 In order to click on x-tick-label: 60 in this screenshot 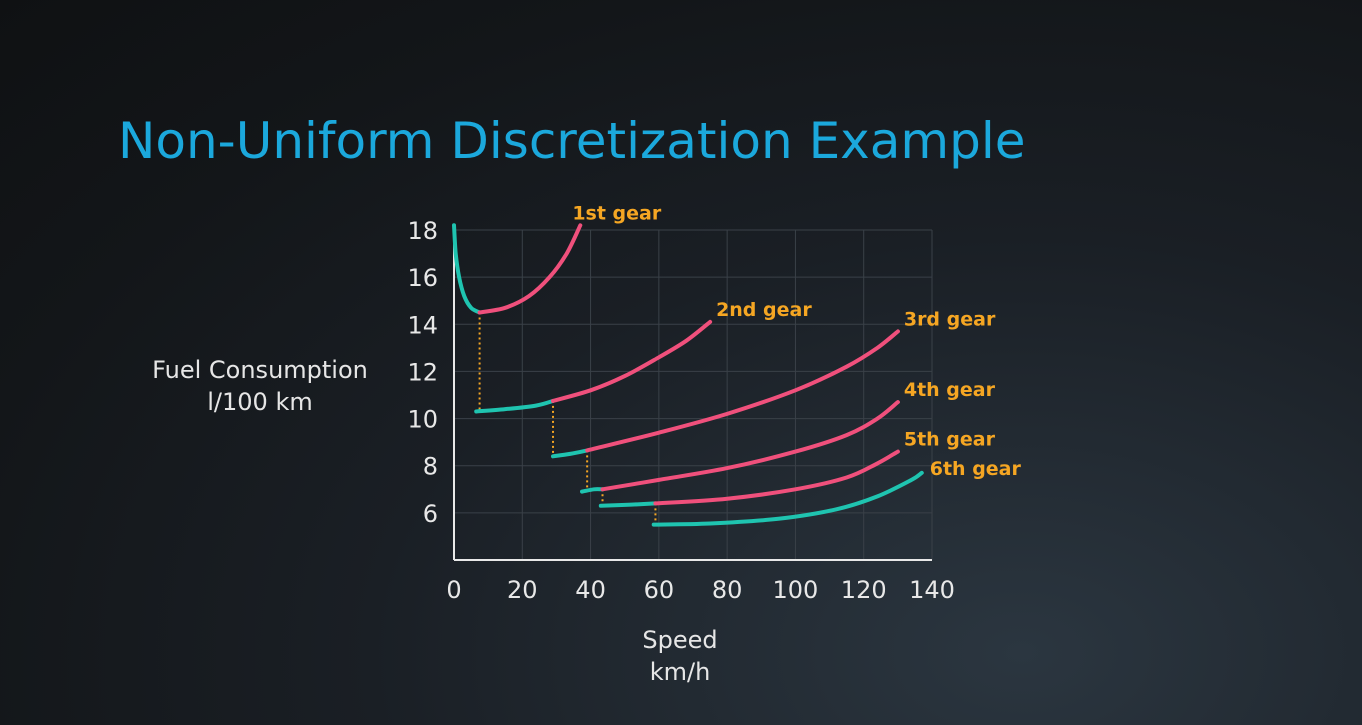, I will do `click(659, 590)`.